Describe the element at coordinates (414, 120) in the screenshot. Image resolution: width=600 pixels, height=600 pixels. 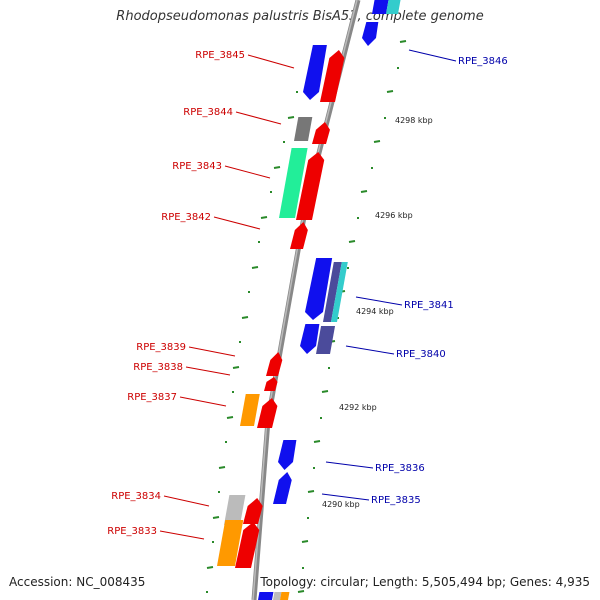
I see `kbp-label: 4298 kbp` at that location.